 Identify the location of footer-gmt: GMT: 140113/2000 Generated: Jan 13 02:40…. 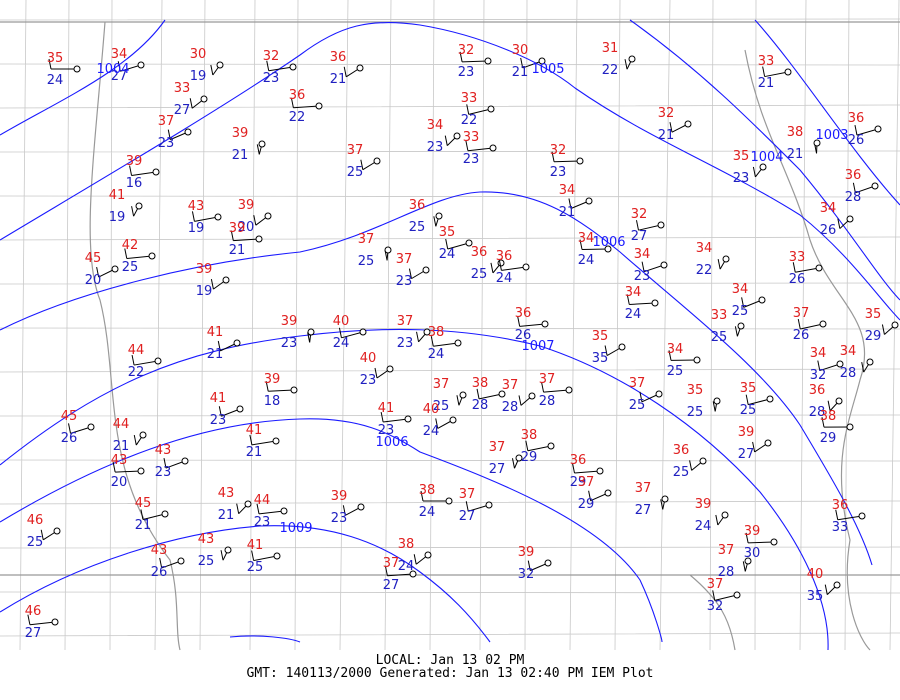
(450, 673).